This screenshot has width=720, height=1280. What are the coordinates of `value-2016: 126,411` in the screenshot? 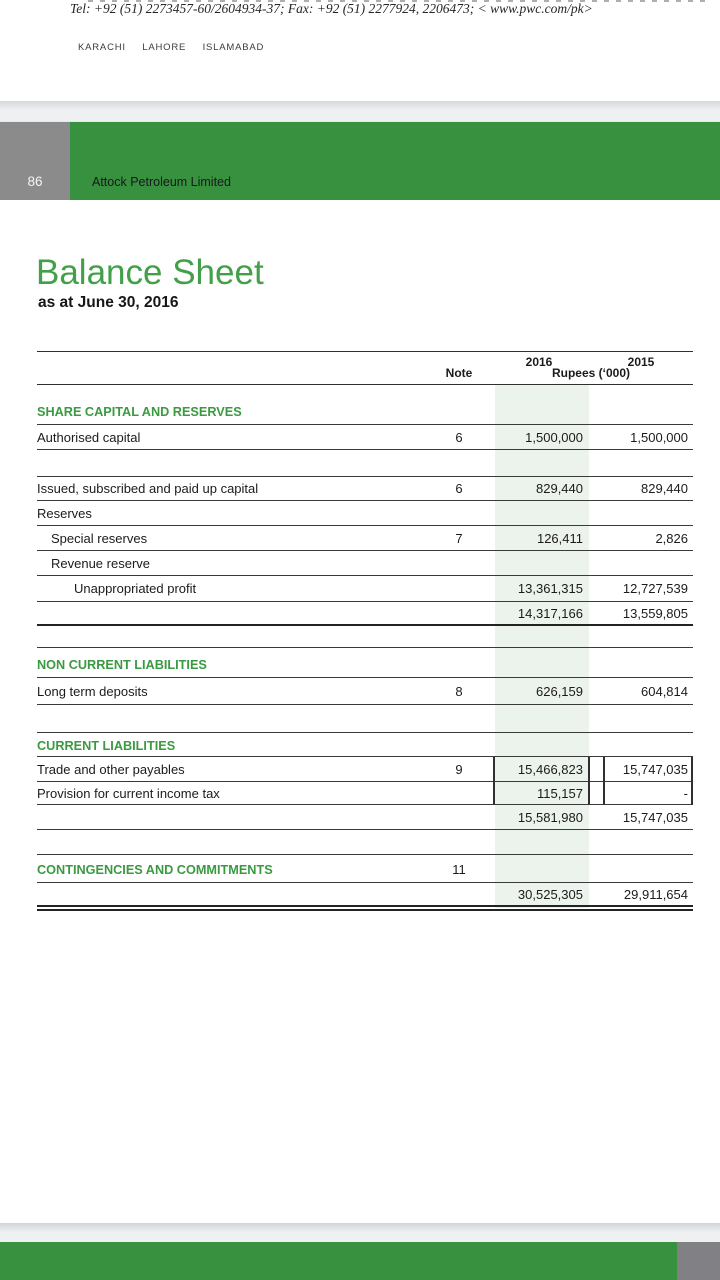 It's located at (559, 538).